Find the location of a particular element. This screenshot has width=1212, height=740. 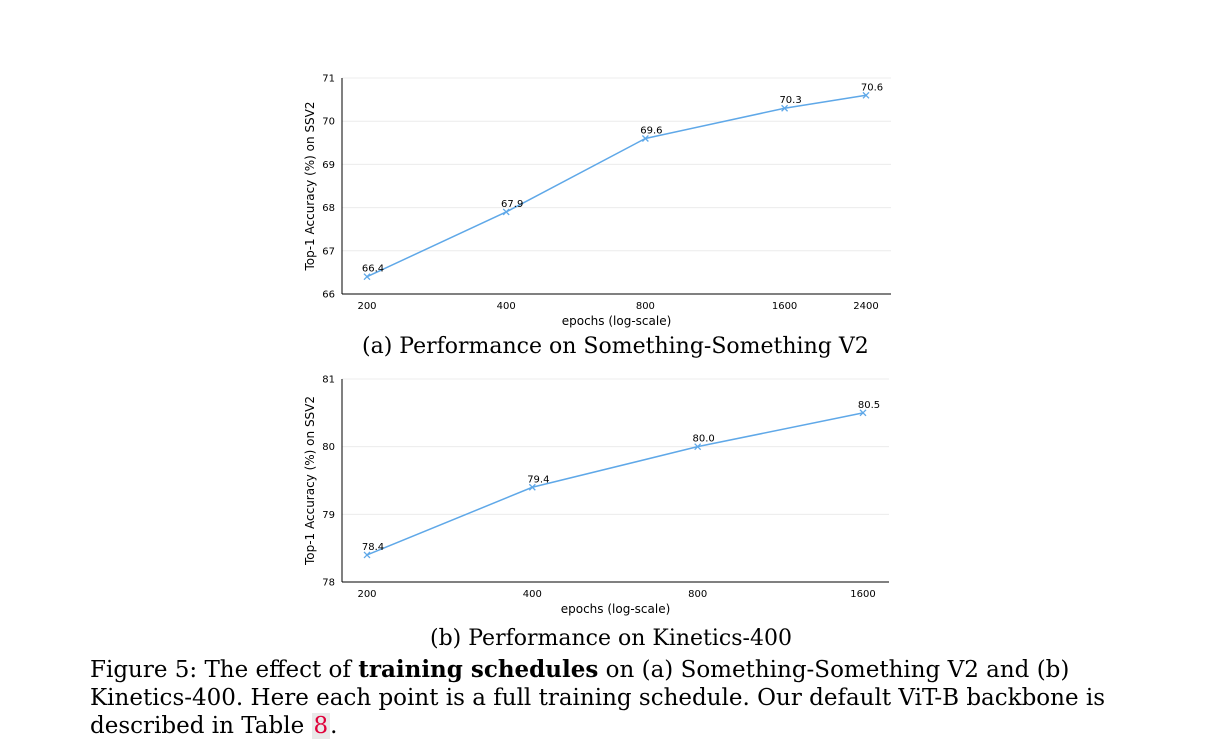

subcaption-b: (b) Performance on Kinetics-400 is located at coordinates (611, 638).